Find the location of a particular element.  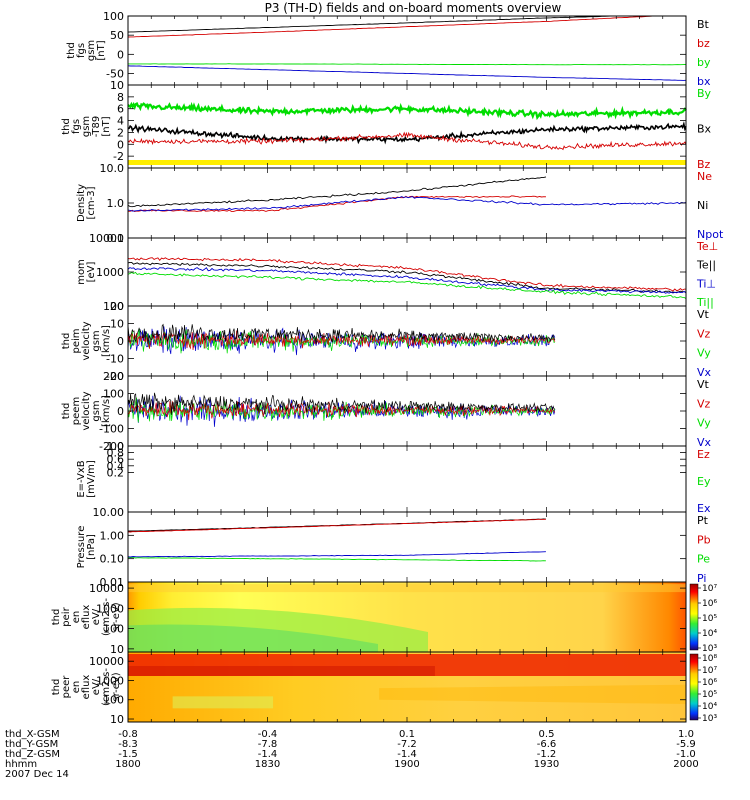

y-axis-label-line: Pressure is located at coordinates (81, 547).